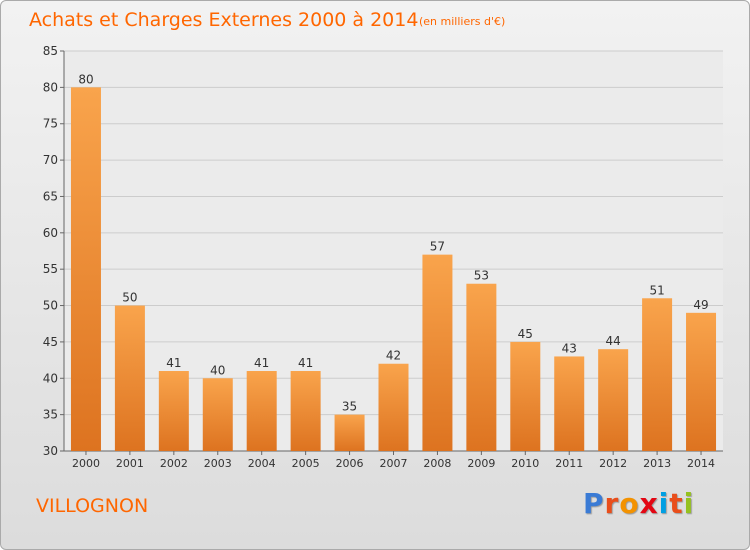  Describe the element at coordinates (481, 463) in the screenshot. I see `x-tick-label: 2009` at that location.